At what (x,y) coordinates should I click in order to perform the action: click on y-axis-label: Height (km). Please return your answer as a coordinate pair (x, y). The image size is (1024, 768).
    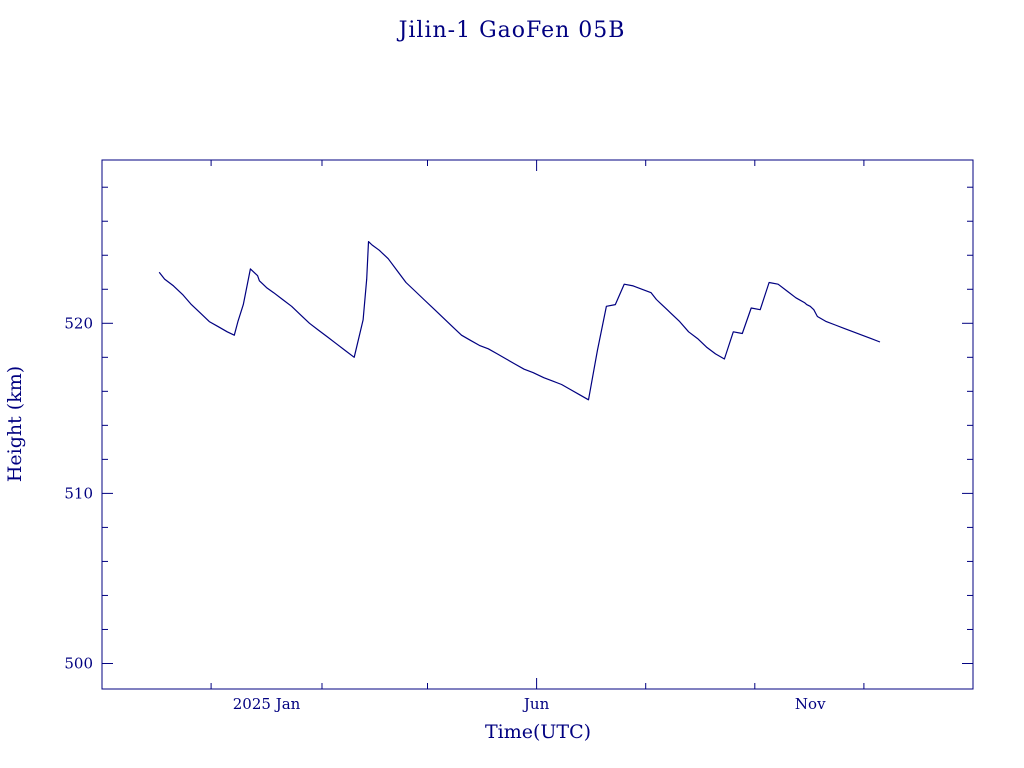
    Looking at the image, I should click on (15, 424).